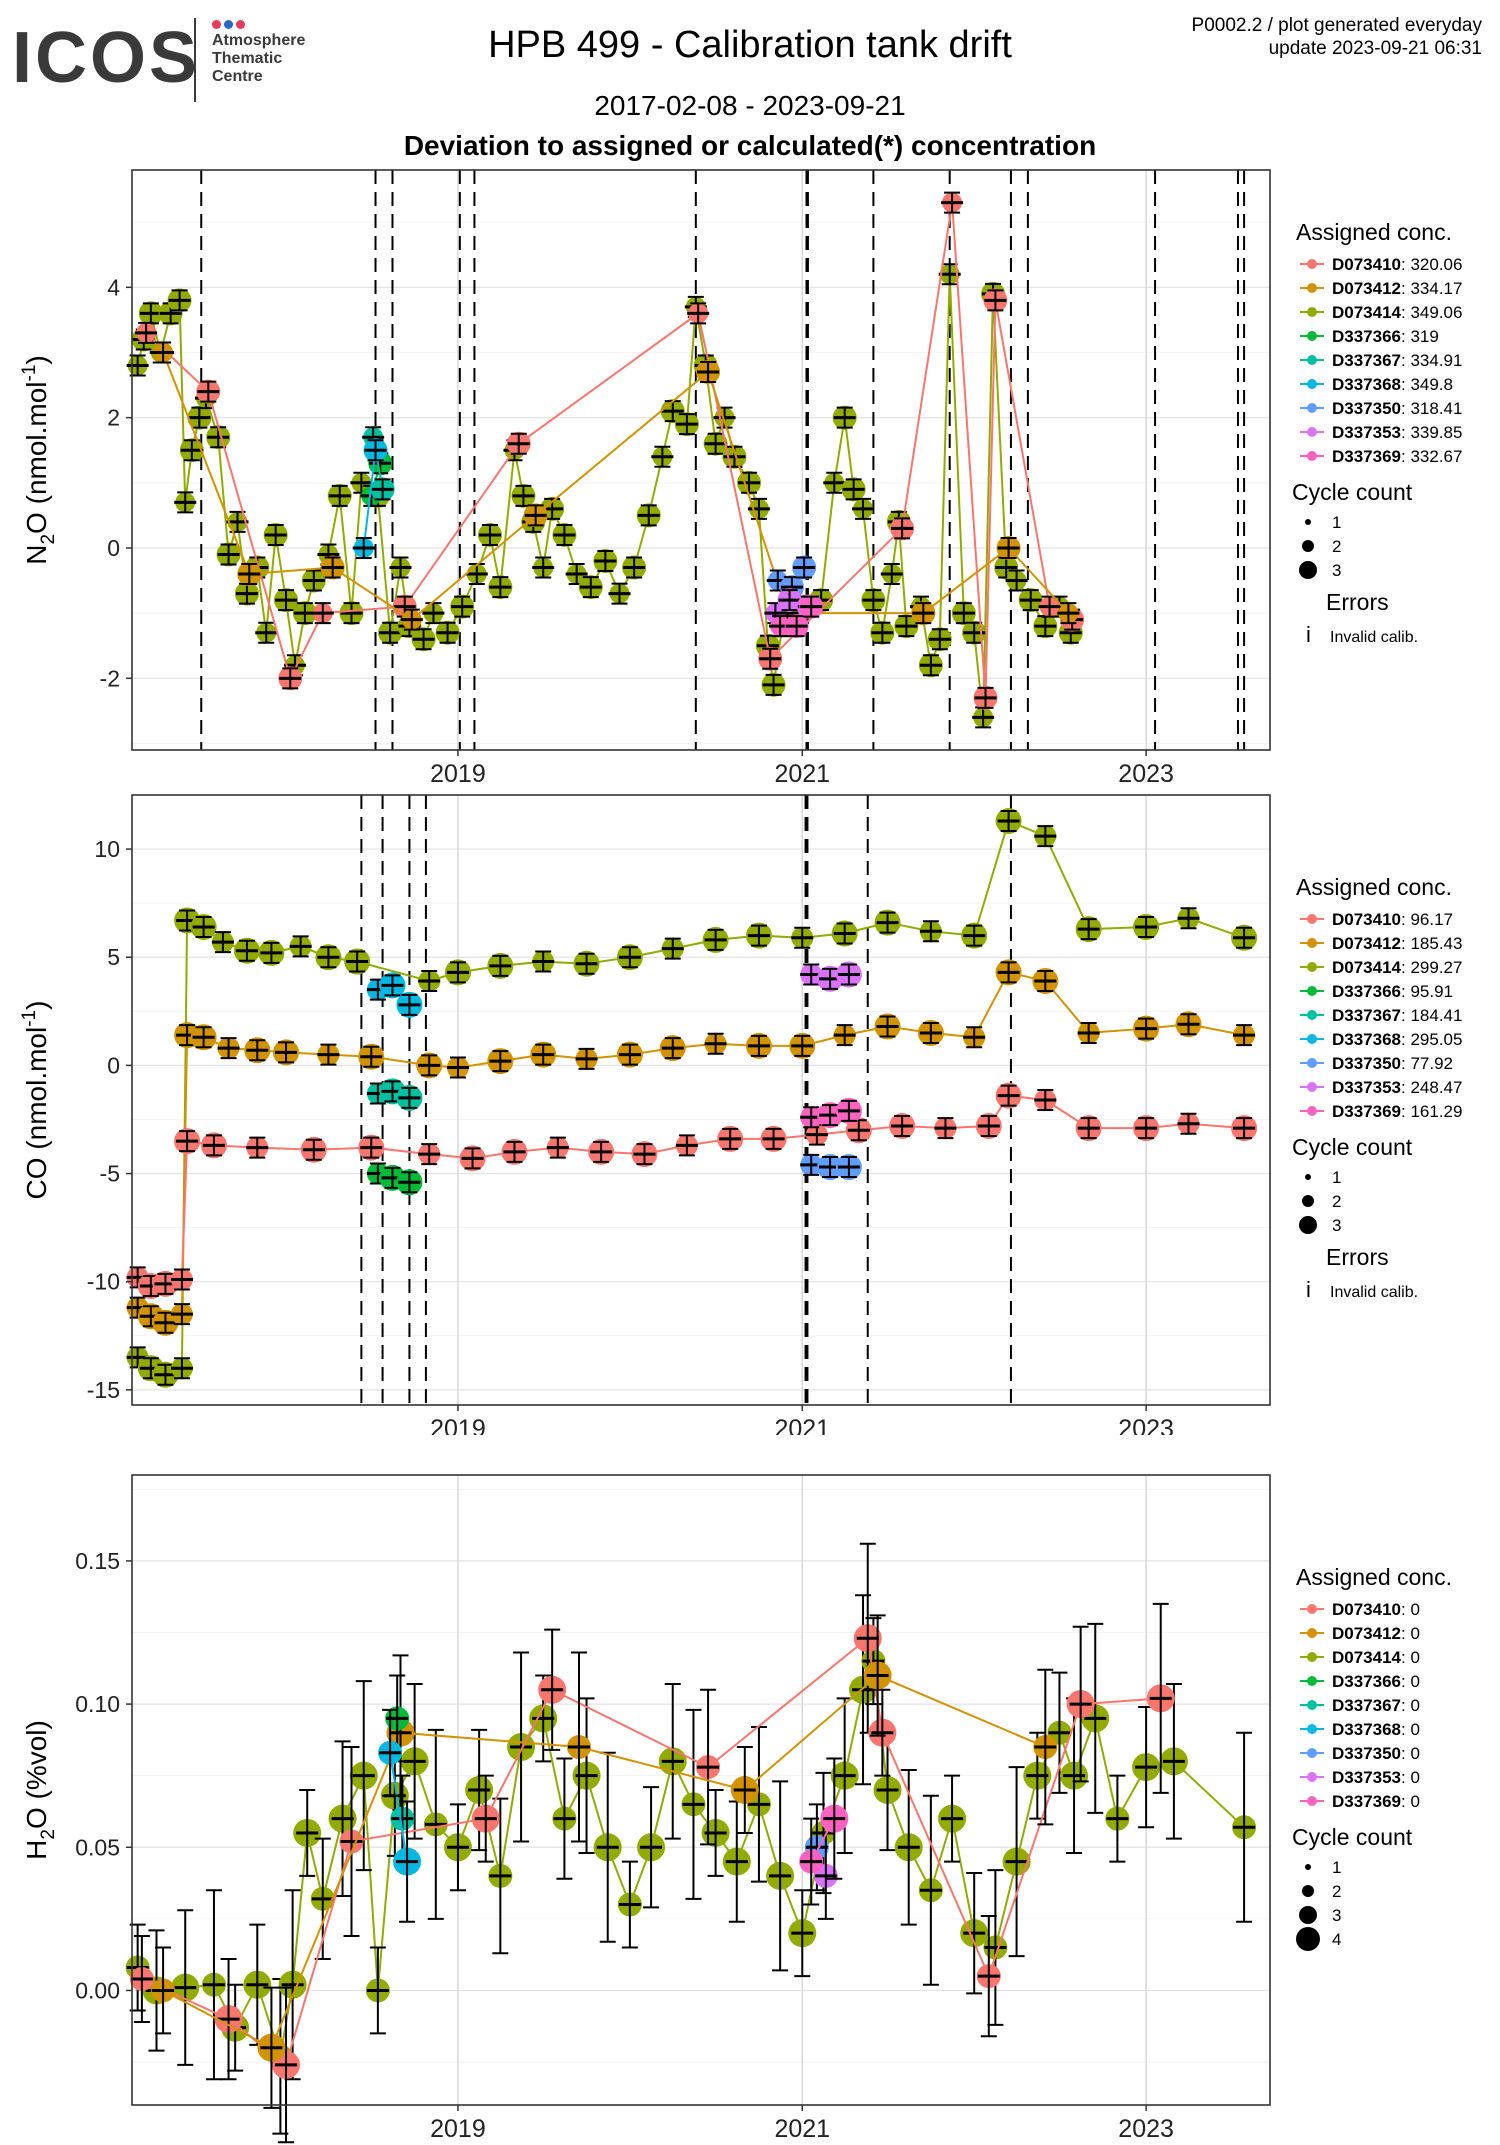  I want to click on legend-item: D073410: 96.17, so click(1392, 919).